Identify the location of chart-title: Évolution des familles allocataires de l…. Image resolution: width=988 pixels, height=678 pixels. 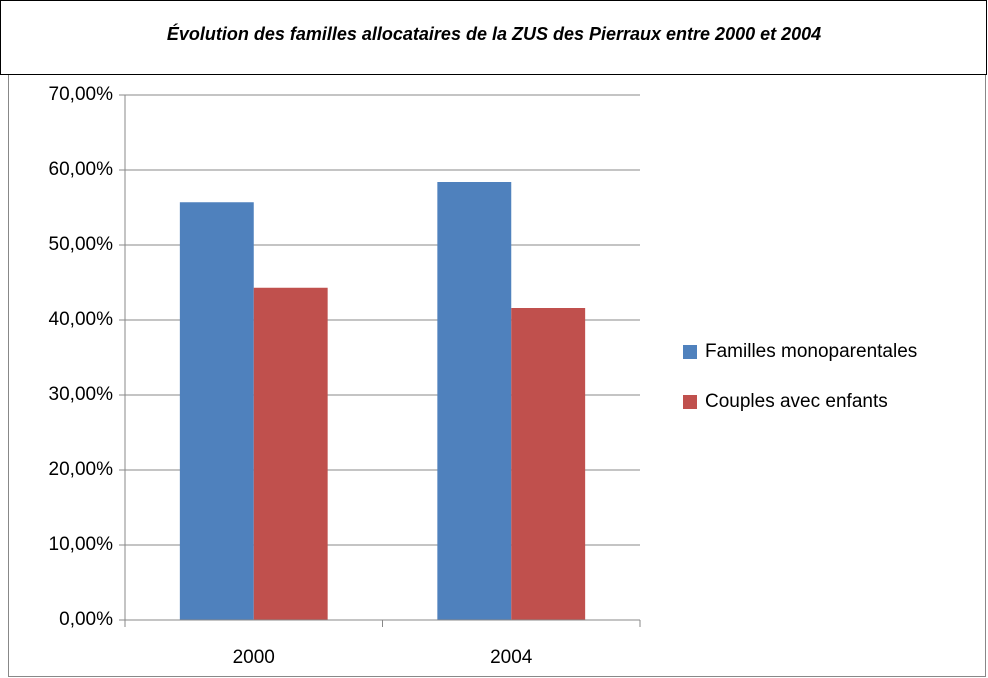
(494, 33).